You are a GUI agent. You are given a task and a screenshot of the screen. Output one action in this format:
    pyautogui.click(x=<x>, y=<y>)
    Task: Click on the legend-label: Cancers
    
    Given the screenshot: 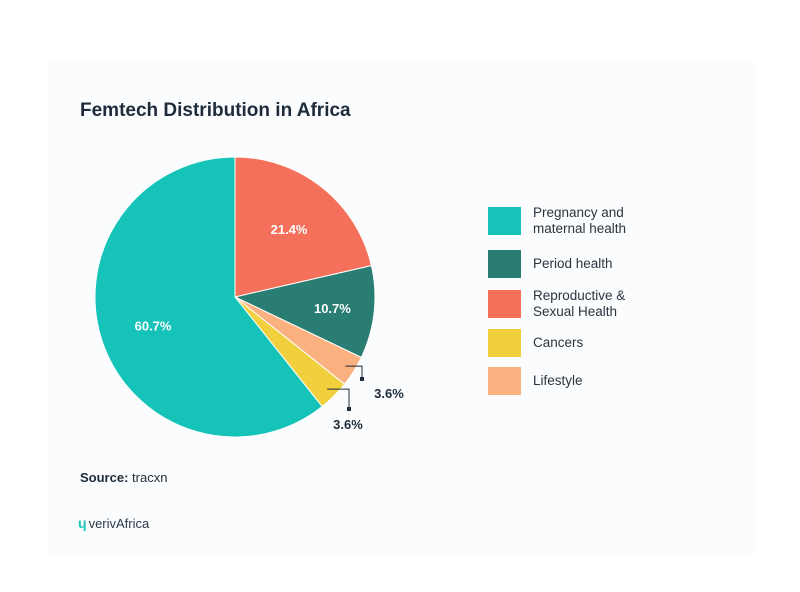 What is the action you would take?
    pyautogui.click(x=558, y=342)
    